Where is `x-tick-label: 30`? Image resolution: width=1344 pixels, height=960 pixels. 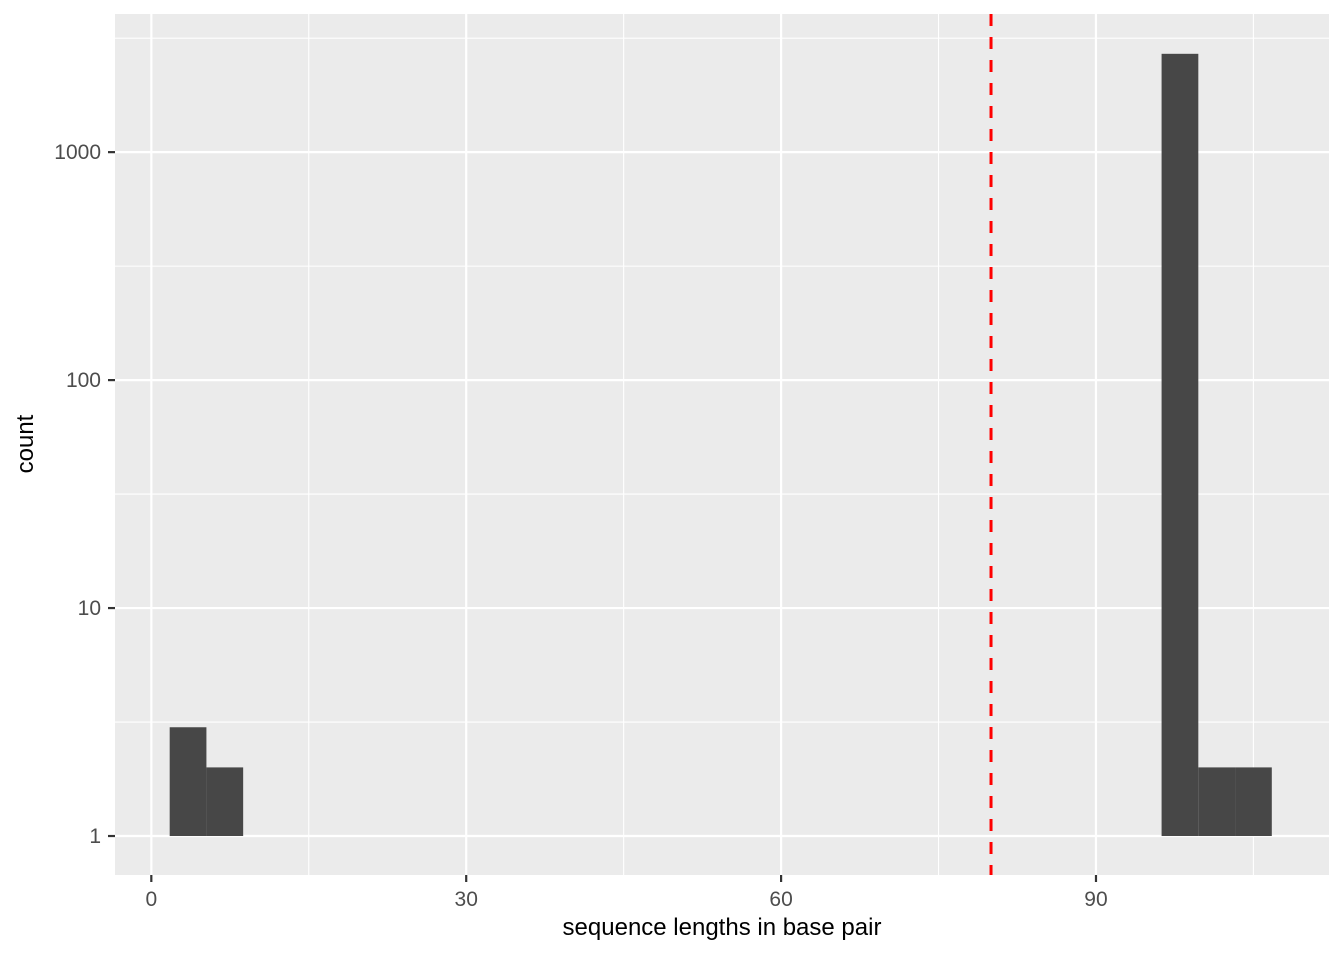 x-tick-label: 30 is located at coordinates (466, 899).